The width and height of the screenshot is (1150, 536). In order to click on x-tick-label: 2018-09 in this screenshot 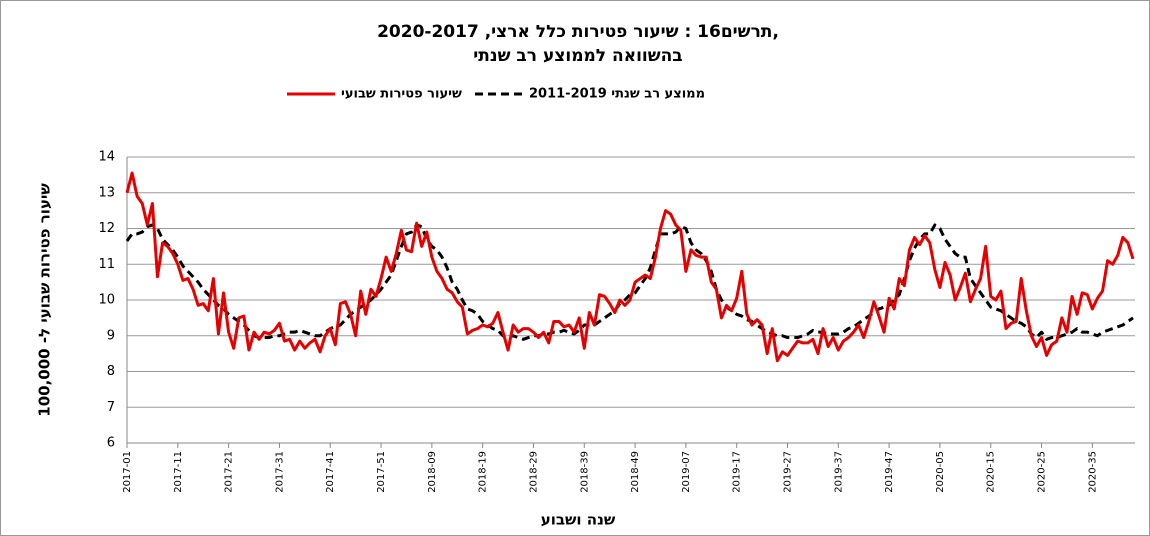, I will do `click(432, 472)`.